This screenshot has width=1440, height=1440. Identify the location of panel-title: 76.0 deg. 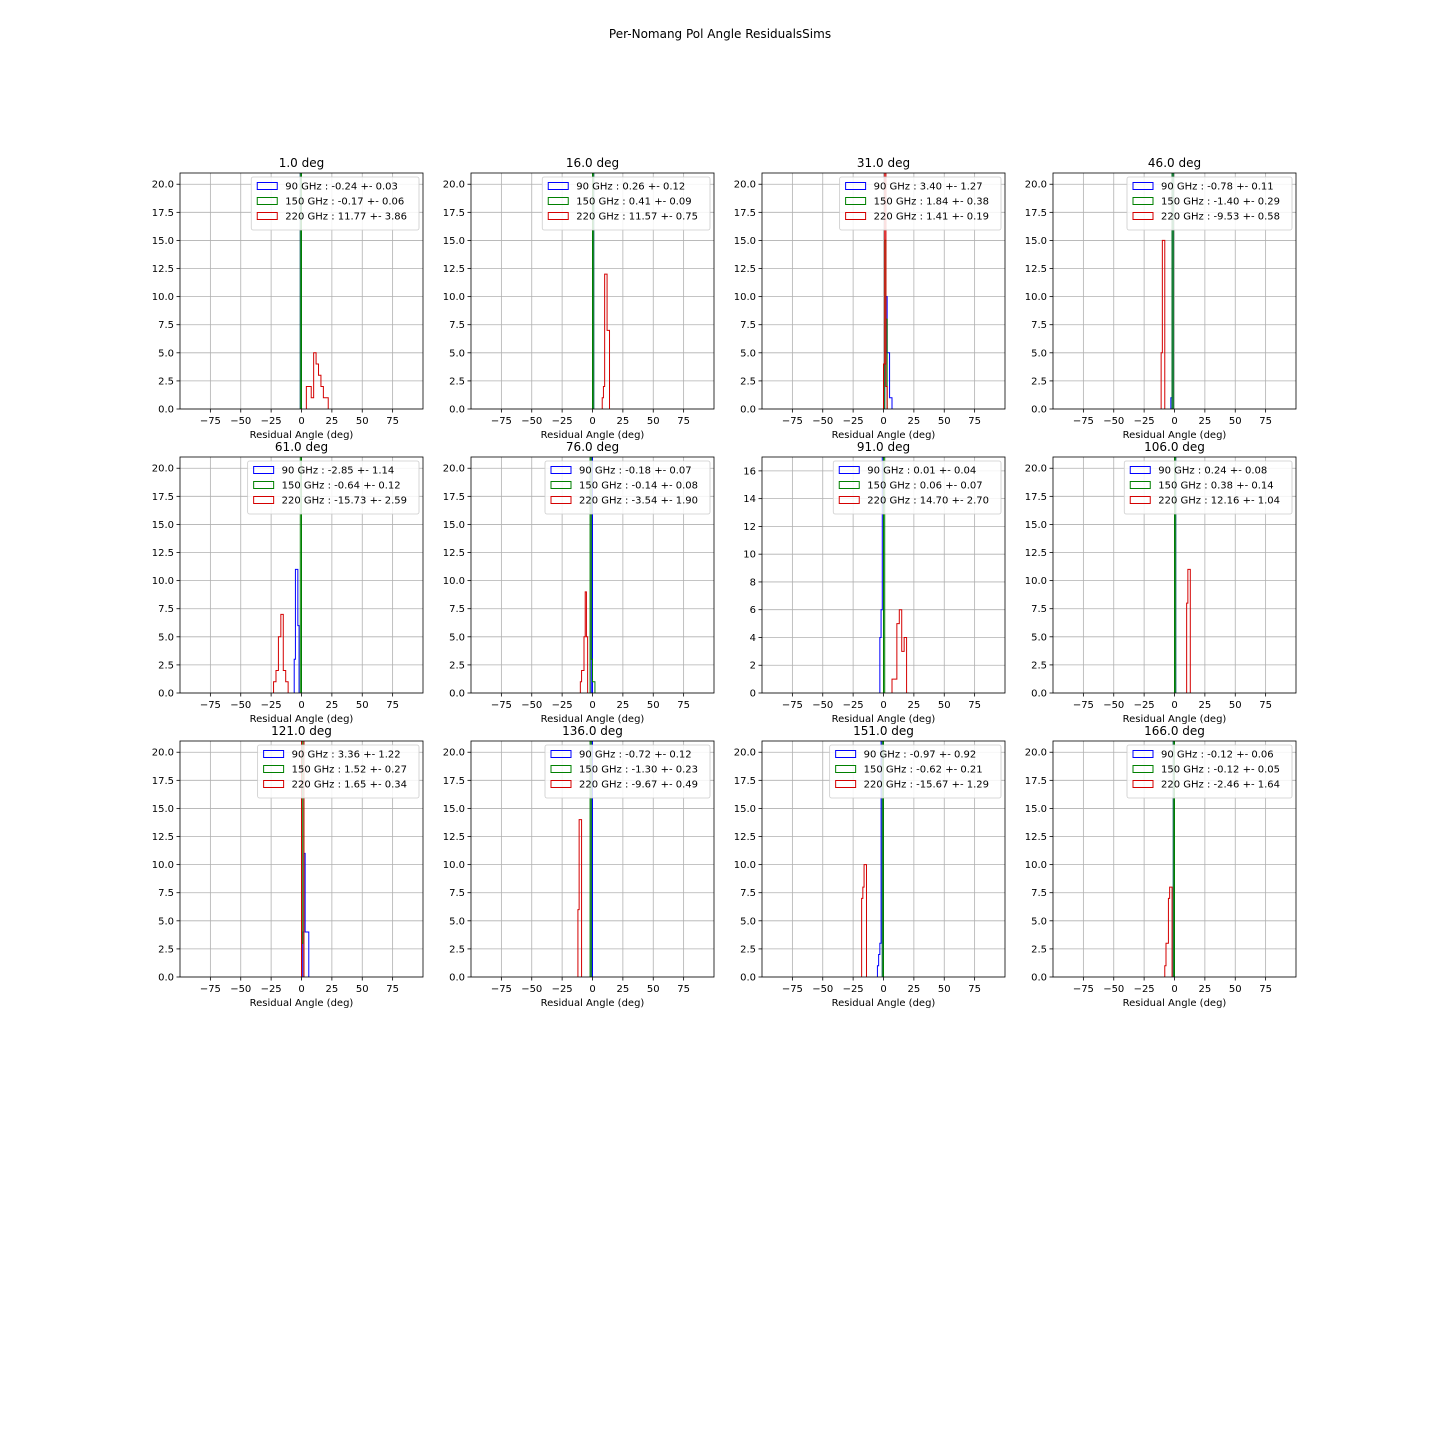
(592, 447).